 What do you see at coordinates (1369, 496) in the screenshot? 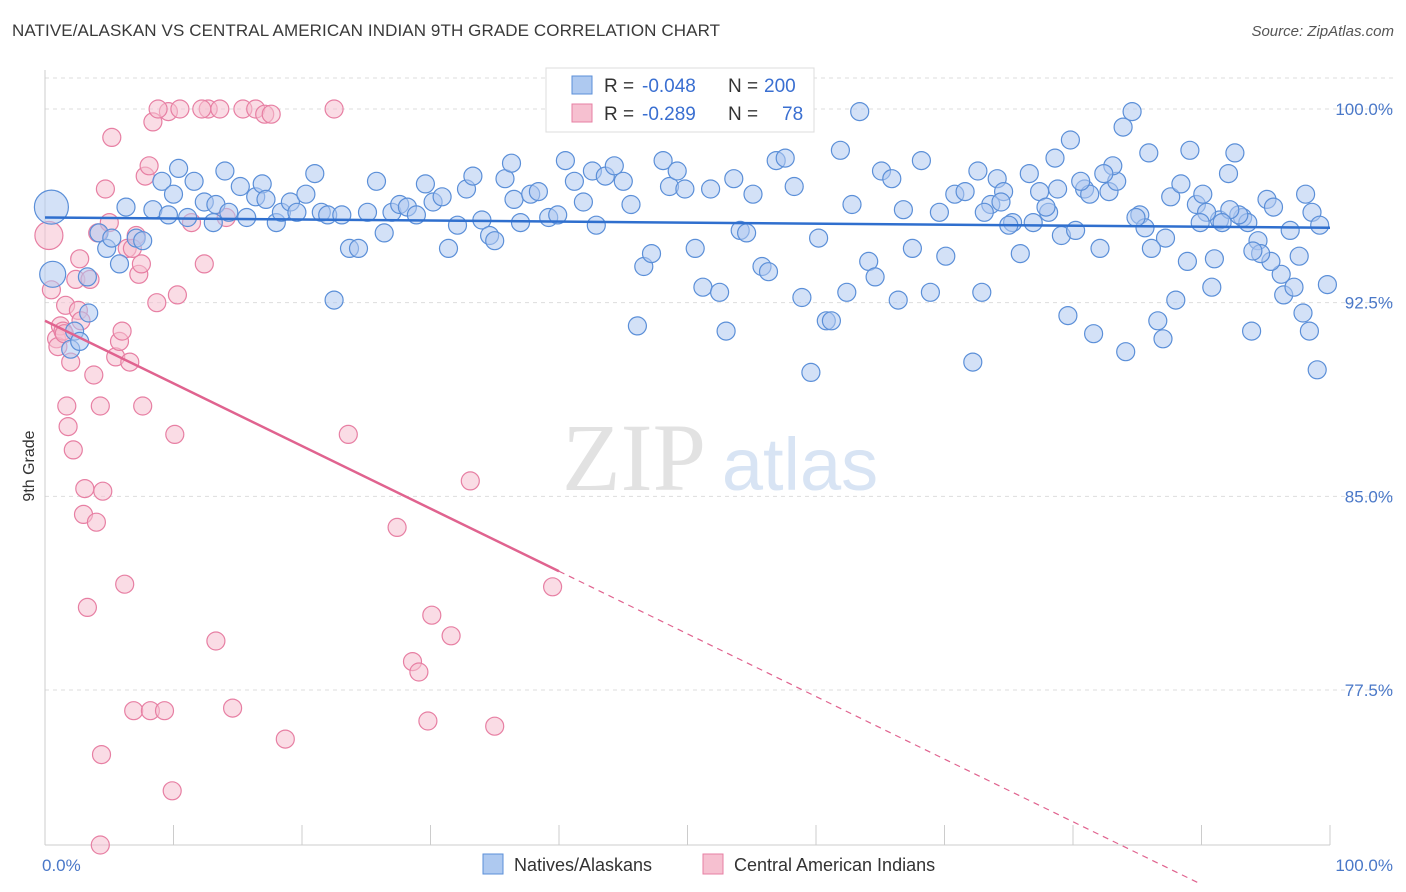
I see `y-tick-label-1: 85.0%` at bounding box center [1369, 496].